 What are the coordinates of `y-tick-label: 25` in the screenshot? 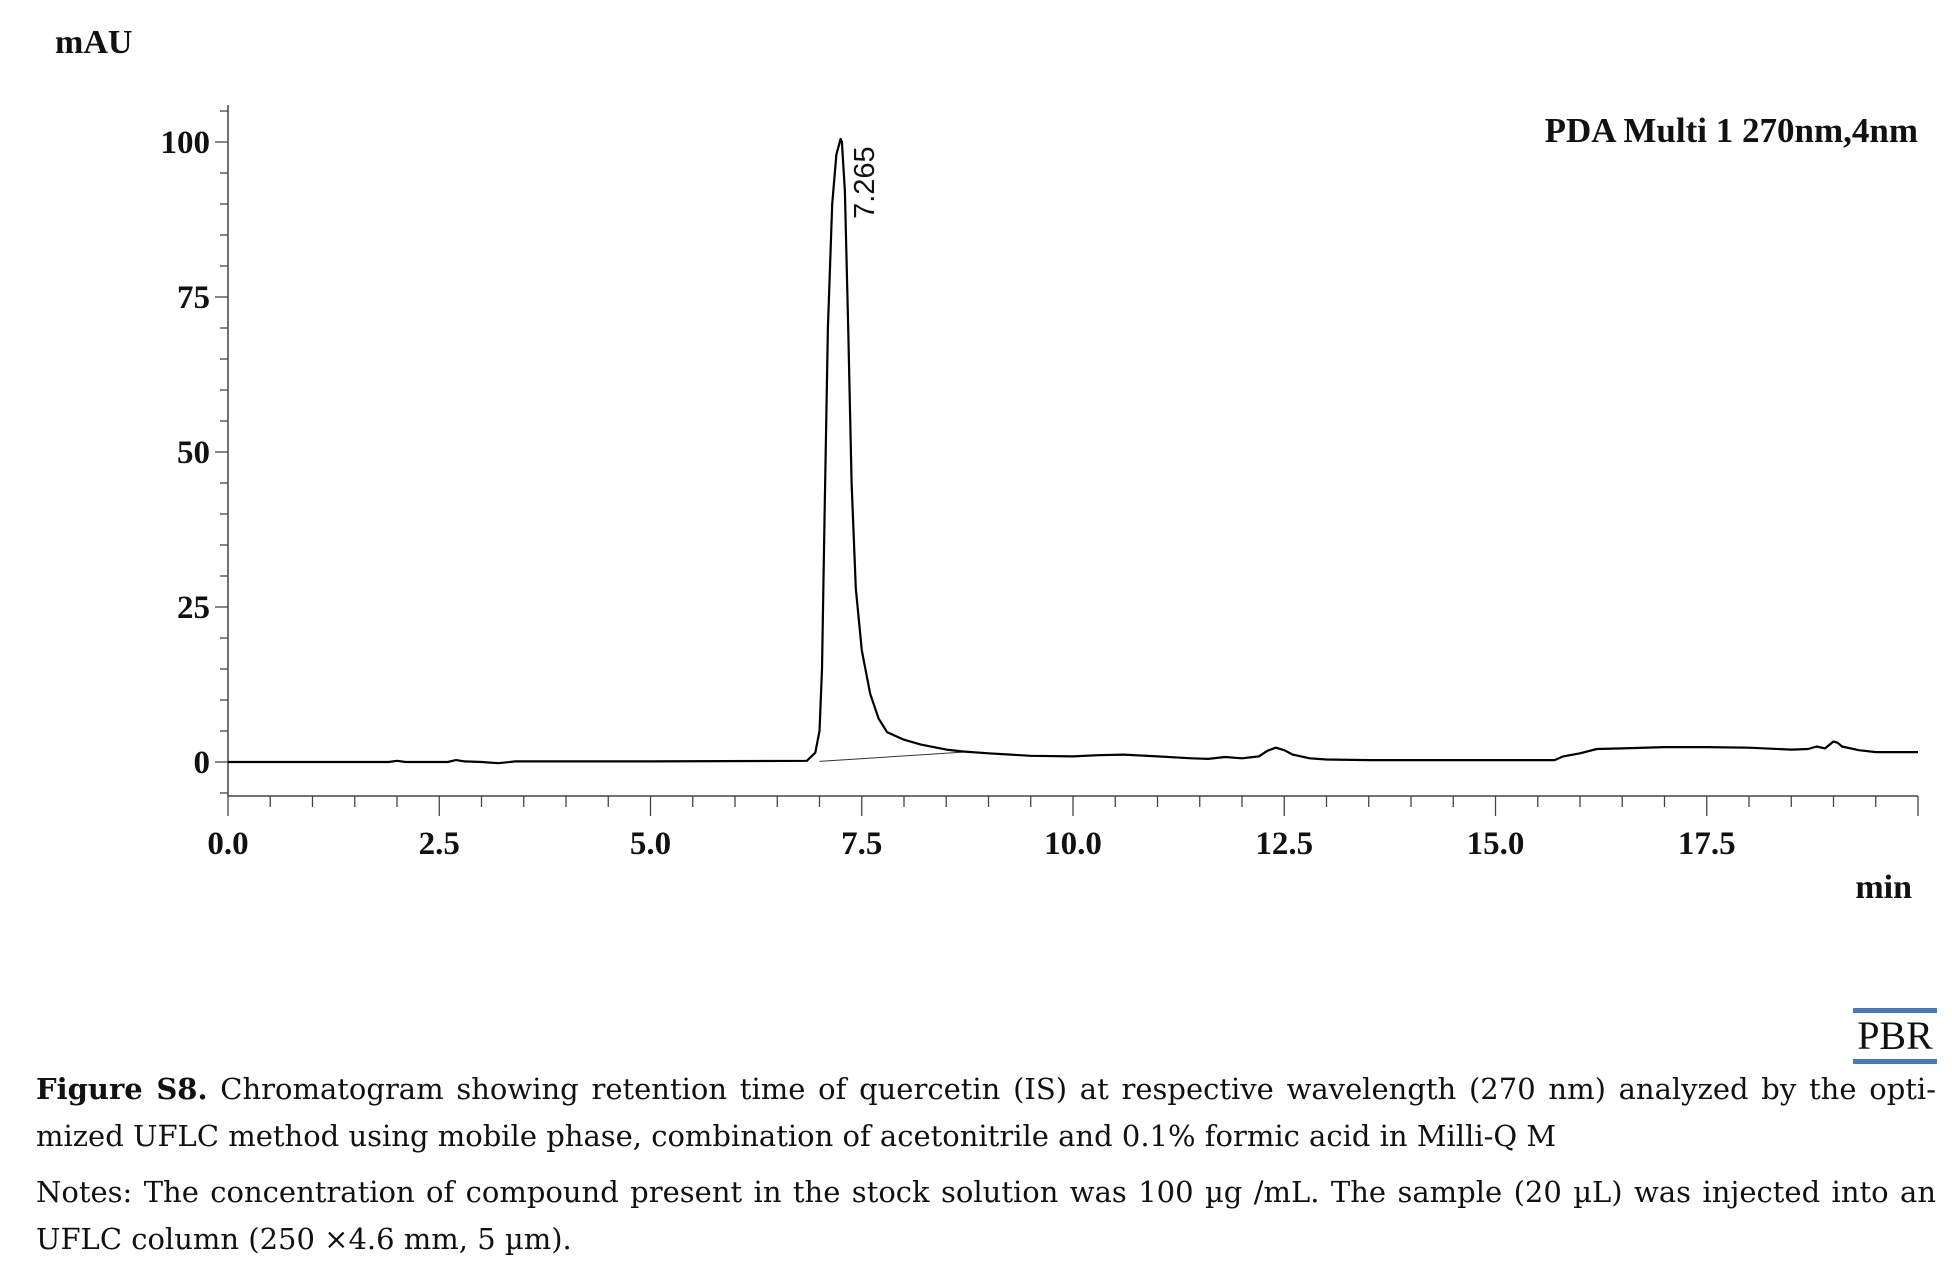 It's located at (193, 608).